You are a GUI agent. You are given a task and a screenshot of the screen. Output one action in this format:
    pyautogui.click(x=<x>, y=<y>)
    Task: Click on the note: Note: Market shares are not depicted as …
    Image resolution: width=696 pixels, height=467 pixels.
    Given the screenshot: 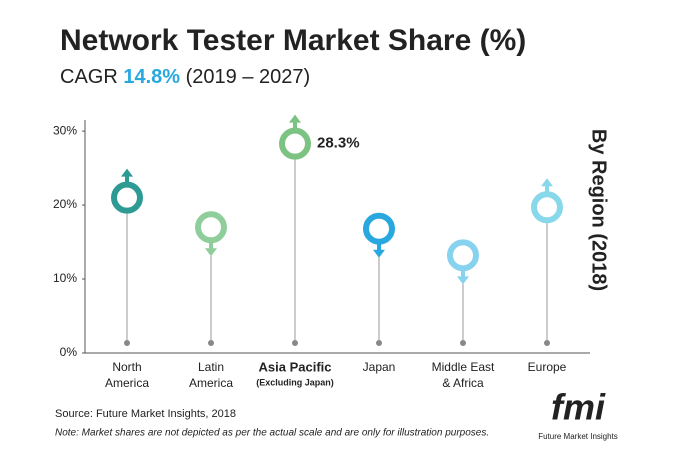 What is the action you would take?
    pyautogui.click(x=272, y=433)
    